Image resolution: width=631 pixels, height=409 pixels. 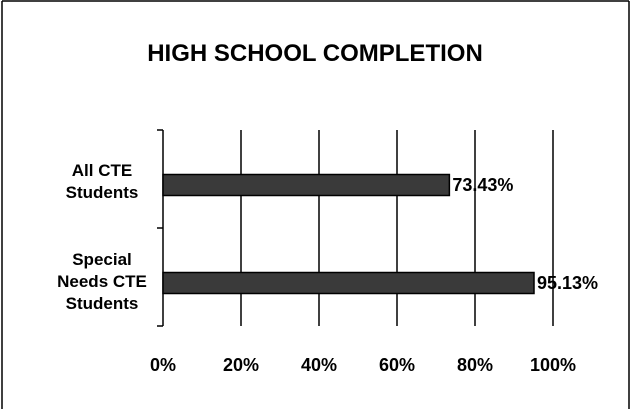 I want to click on chart-title: HIGH SCHOOL COMPLETION, so click(x=315, y=53).